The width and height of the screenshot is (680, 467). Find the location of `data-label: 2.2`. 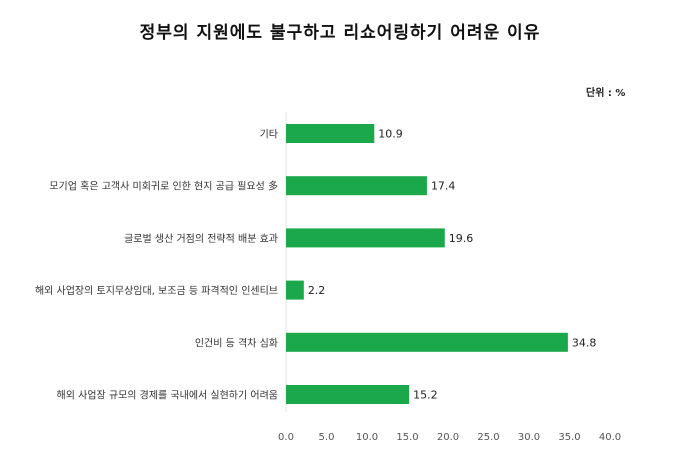

data-label: 2.2 is located at coordinates (317, 290).